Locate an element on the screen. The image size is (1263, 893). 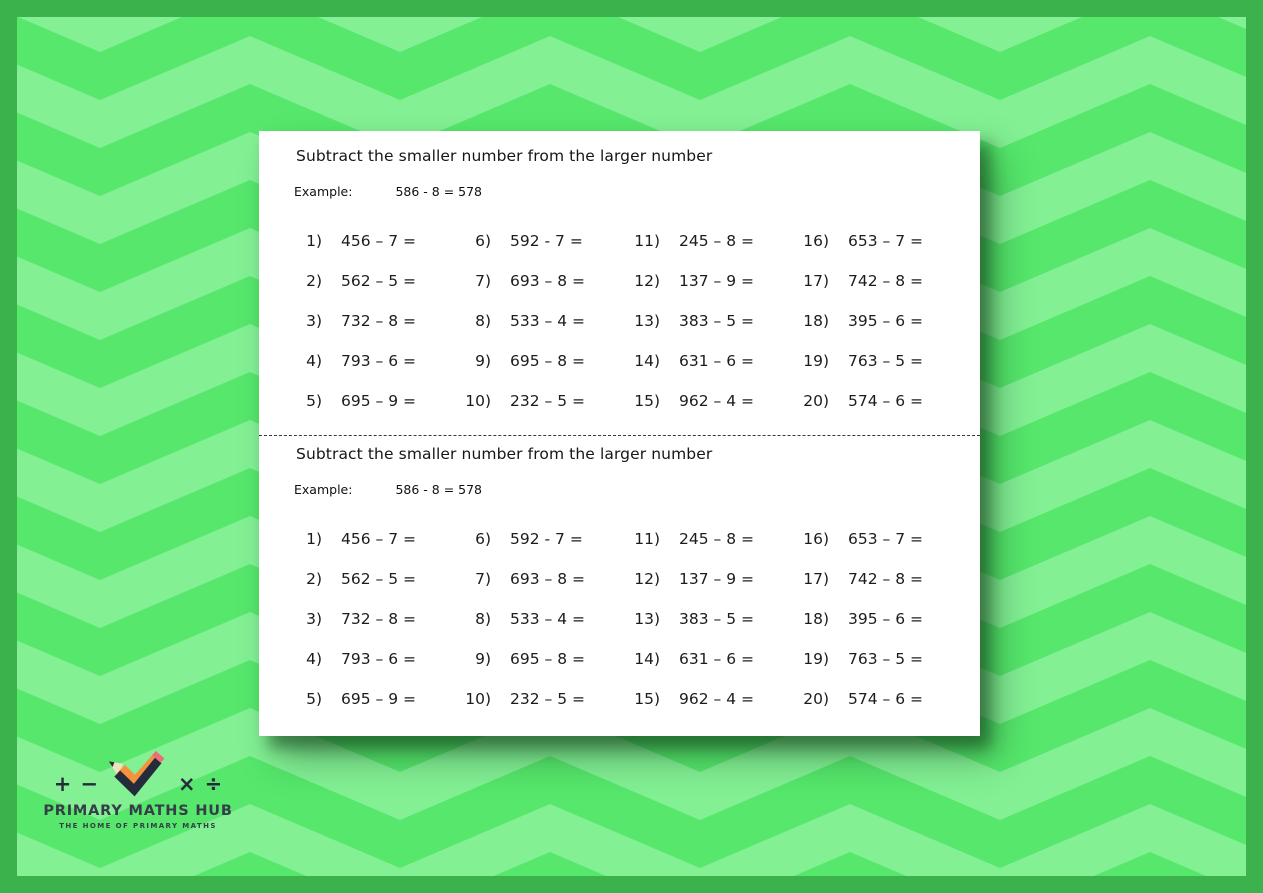
problem-item: 15) 962 – 4 = is located at coordinates (710, 711).